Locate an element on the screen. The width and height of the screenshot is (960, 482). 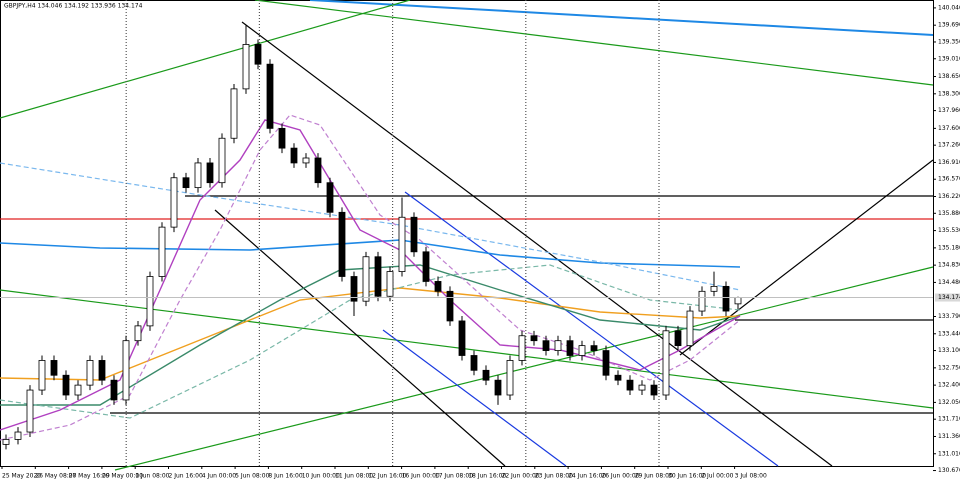
x-tick-label: 2 Jul 00:00 is located at coordinates (717, 476).